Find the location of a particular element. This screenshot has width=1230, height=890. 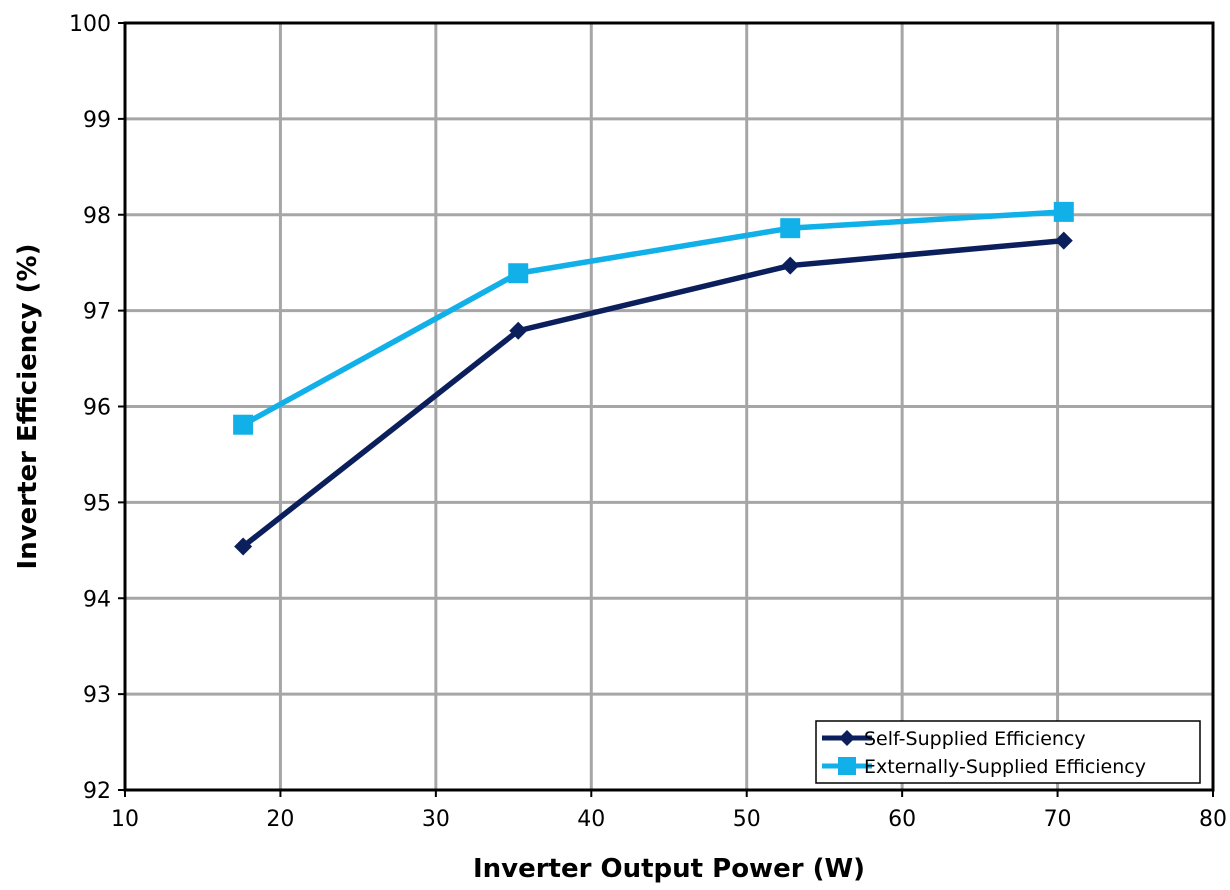

x-tick-label: 70 is located at coordinates (1058, 819).